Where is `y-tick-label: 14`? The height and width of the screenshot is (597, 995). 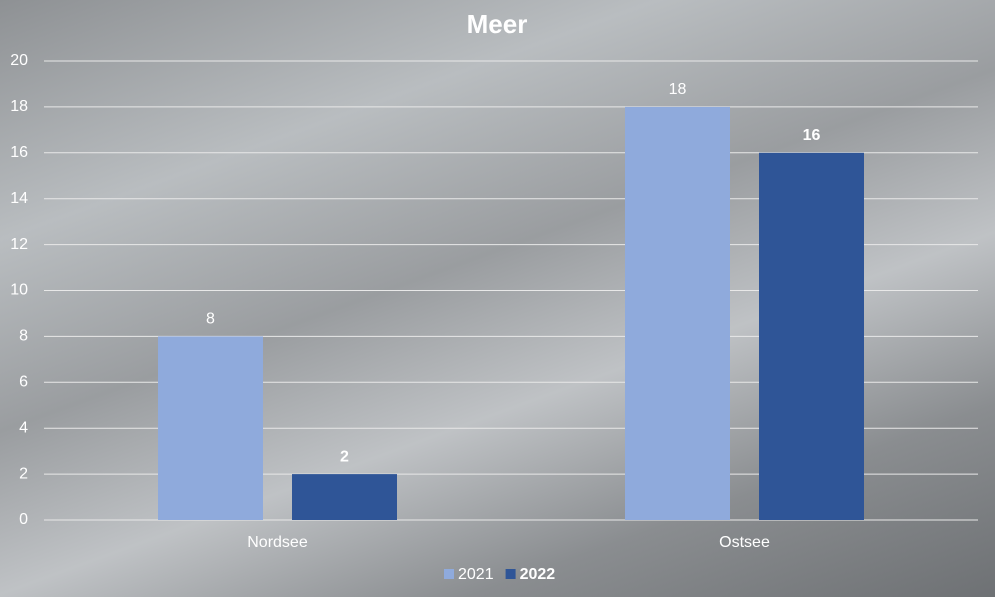 y-tick-label: 14 is located at coordinates (19, 198).